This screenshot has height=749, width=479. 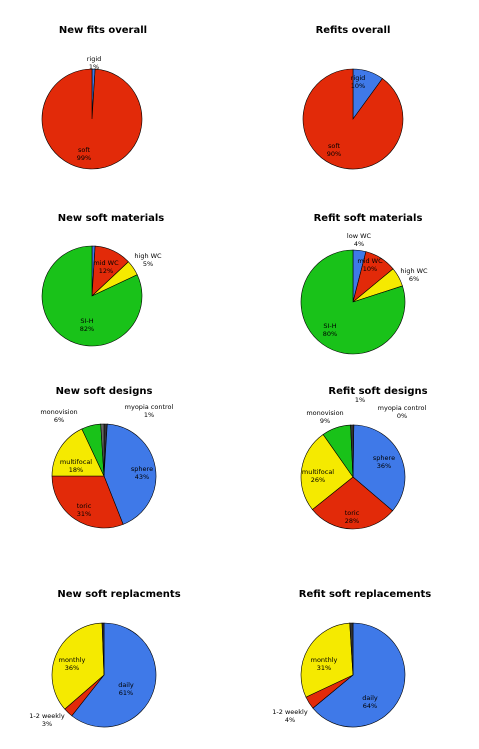 What do you see at coordinates (47, 720) in the screenshot?
I see `slice-label-1-2-weekly: 1-2 weekly 3%` at bounding box center [47, 720].